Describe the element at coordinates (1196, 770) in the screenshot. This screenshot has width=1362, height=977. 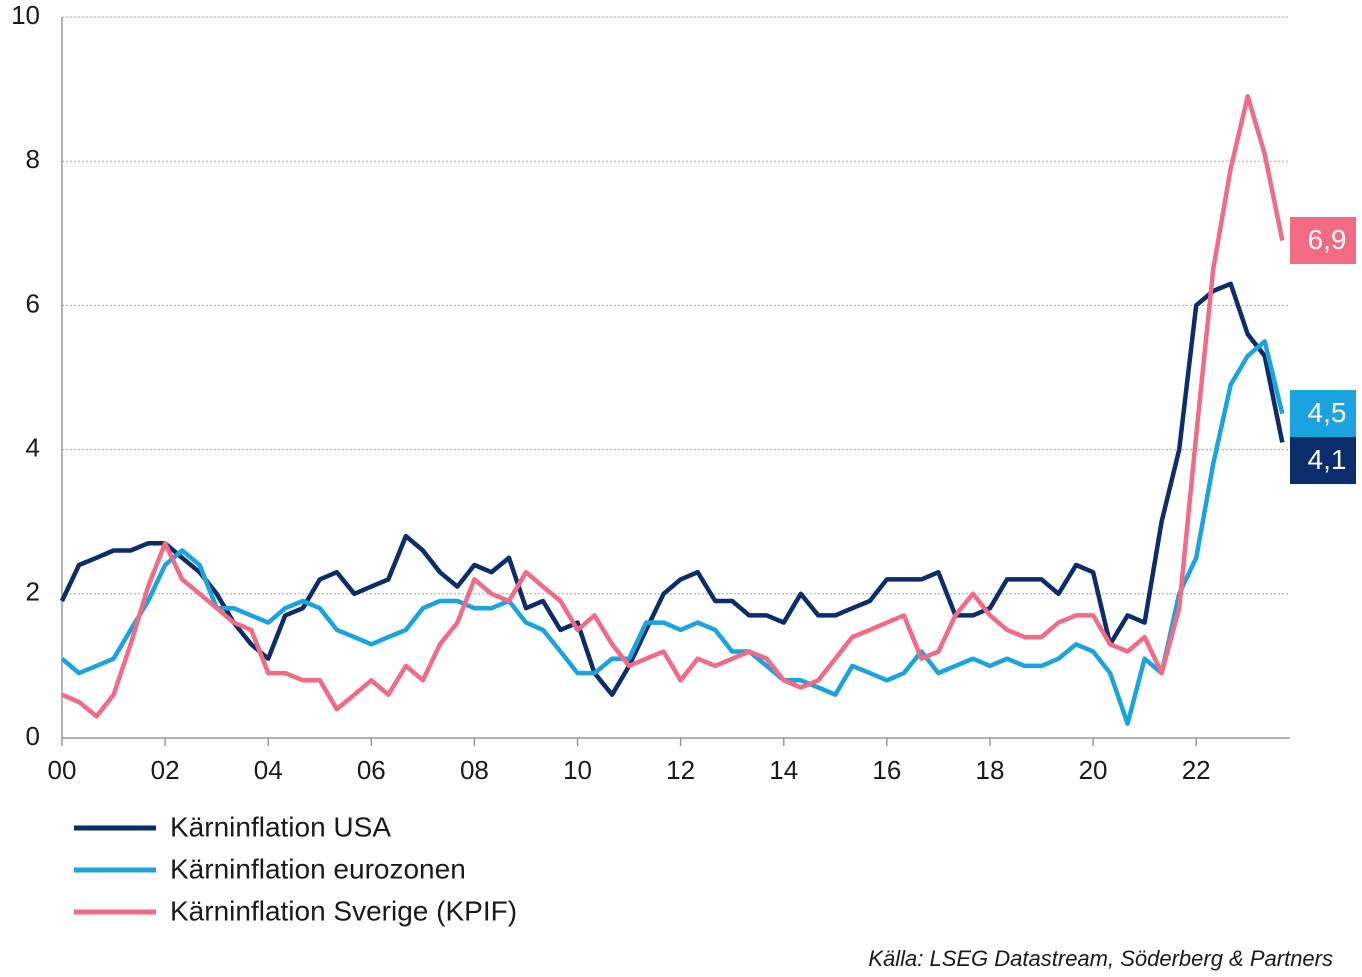
I see `x-tick-label: 22` at that location.